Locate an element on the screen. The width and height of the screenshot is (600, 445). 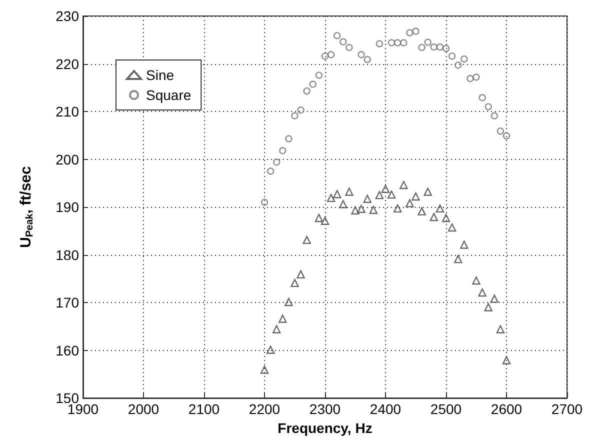
y-tick-label: 170 is located at coordinates (68, 302).